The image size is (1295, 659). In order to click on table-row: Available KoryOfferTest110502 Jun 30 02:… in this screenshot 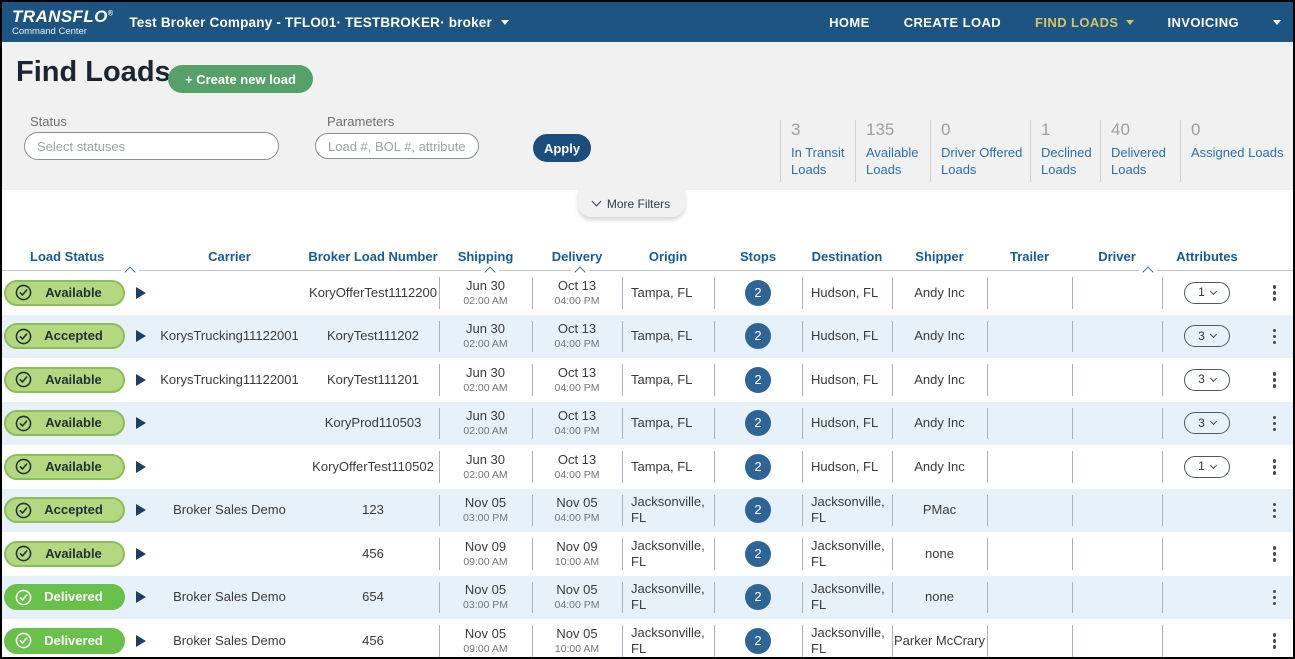, I will do `click(647, 467)`.